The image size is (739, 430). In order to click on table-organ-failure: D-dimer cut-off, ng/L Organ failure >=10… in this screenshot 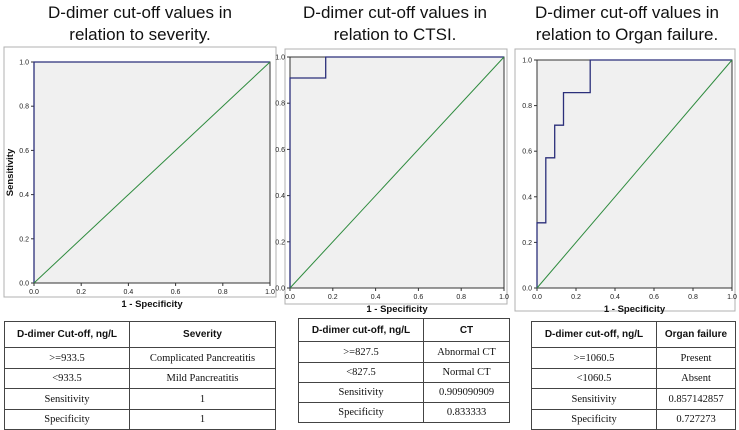, I will do `click(633, 375)`.